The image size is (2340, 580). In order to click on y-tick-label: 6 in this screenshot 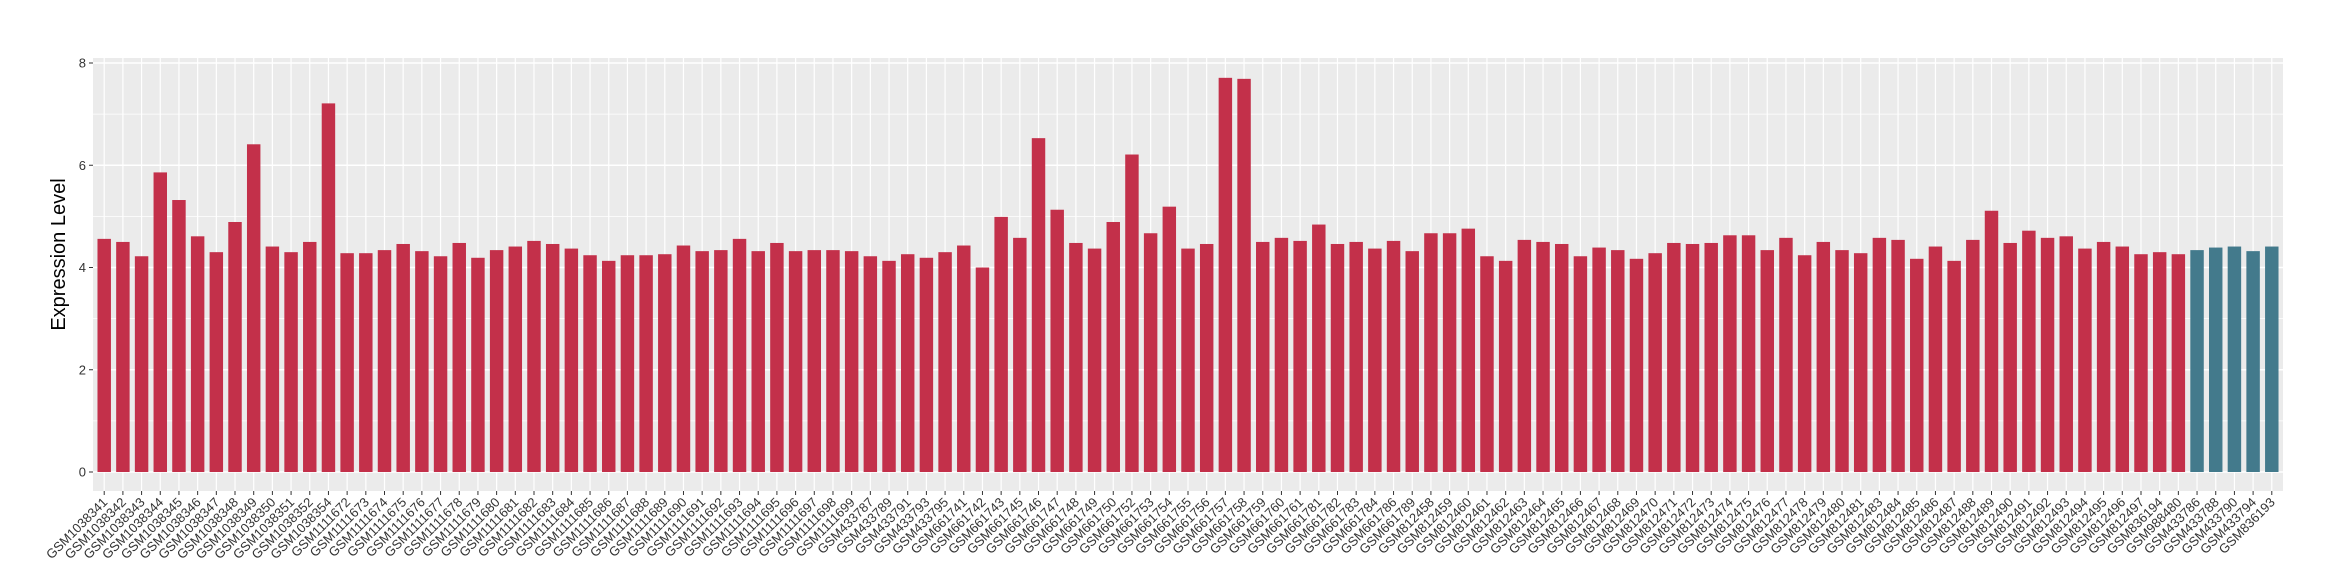, I will do `click(82, 165)`.